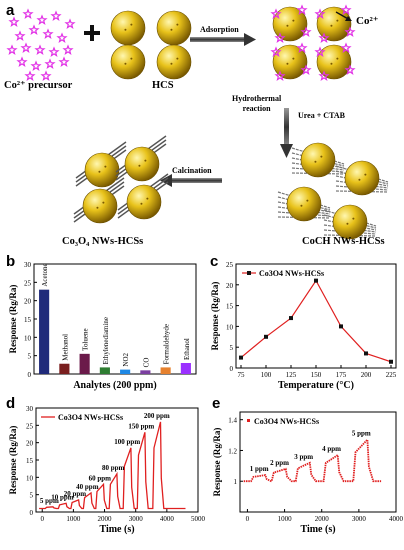 This screenshot has width=404, height=550. I want to click on bar-label: Methanol, so click(65, 347).